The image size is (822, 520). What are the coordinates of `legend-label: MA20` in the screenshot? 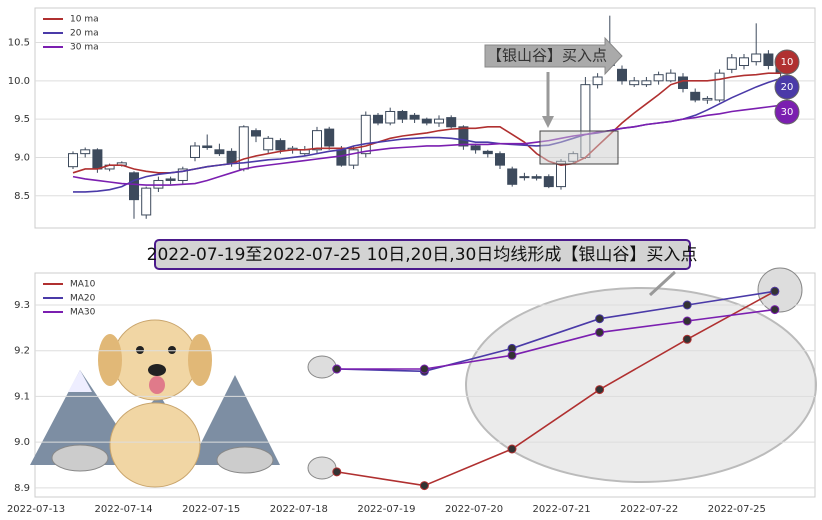 It's located at (83, 299).